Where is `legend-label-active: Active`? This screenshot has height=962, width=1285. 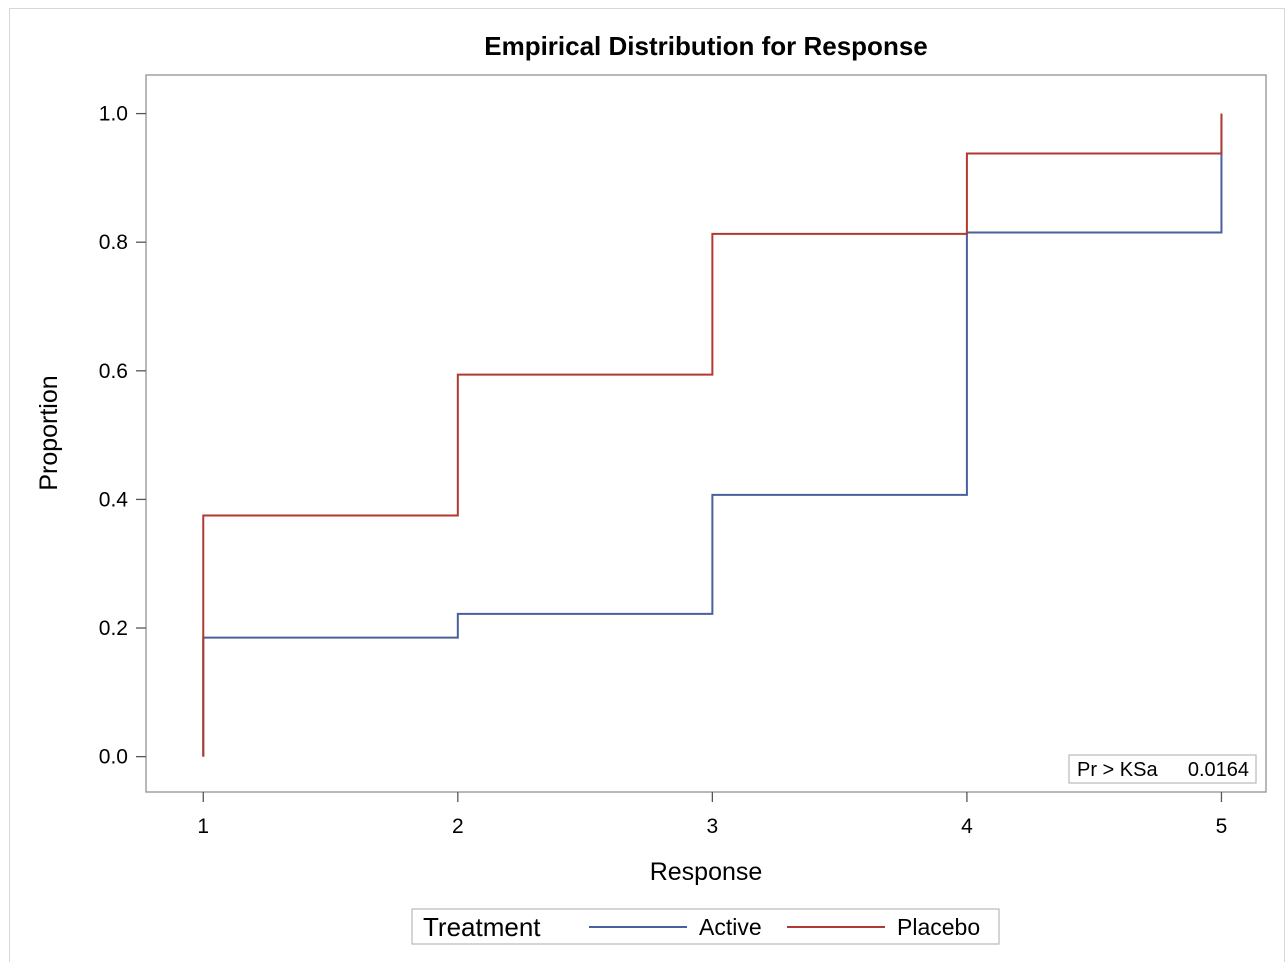 legend-label-active: Active is located at coordinates (730, 927).